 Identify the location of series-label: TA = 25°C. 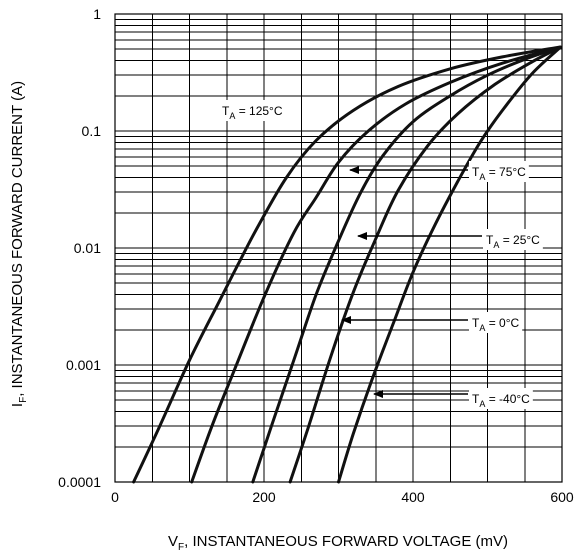
(513, 241).